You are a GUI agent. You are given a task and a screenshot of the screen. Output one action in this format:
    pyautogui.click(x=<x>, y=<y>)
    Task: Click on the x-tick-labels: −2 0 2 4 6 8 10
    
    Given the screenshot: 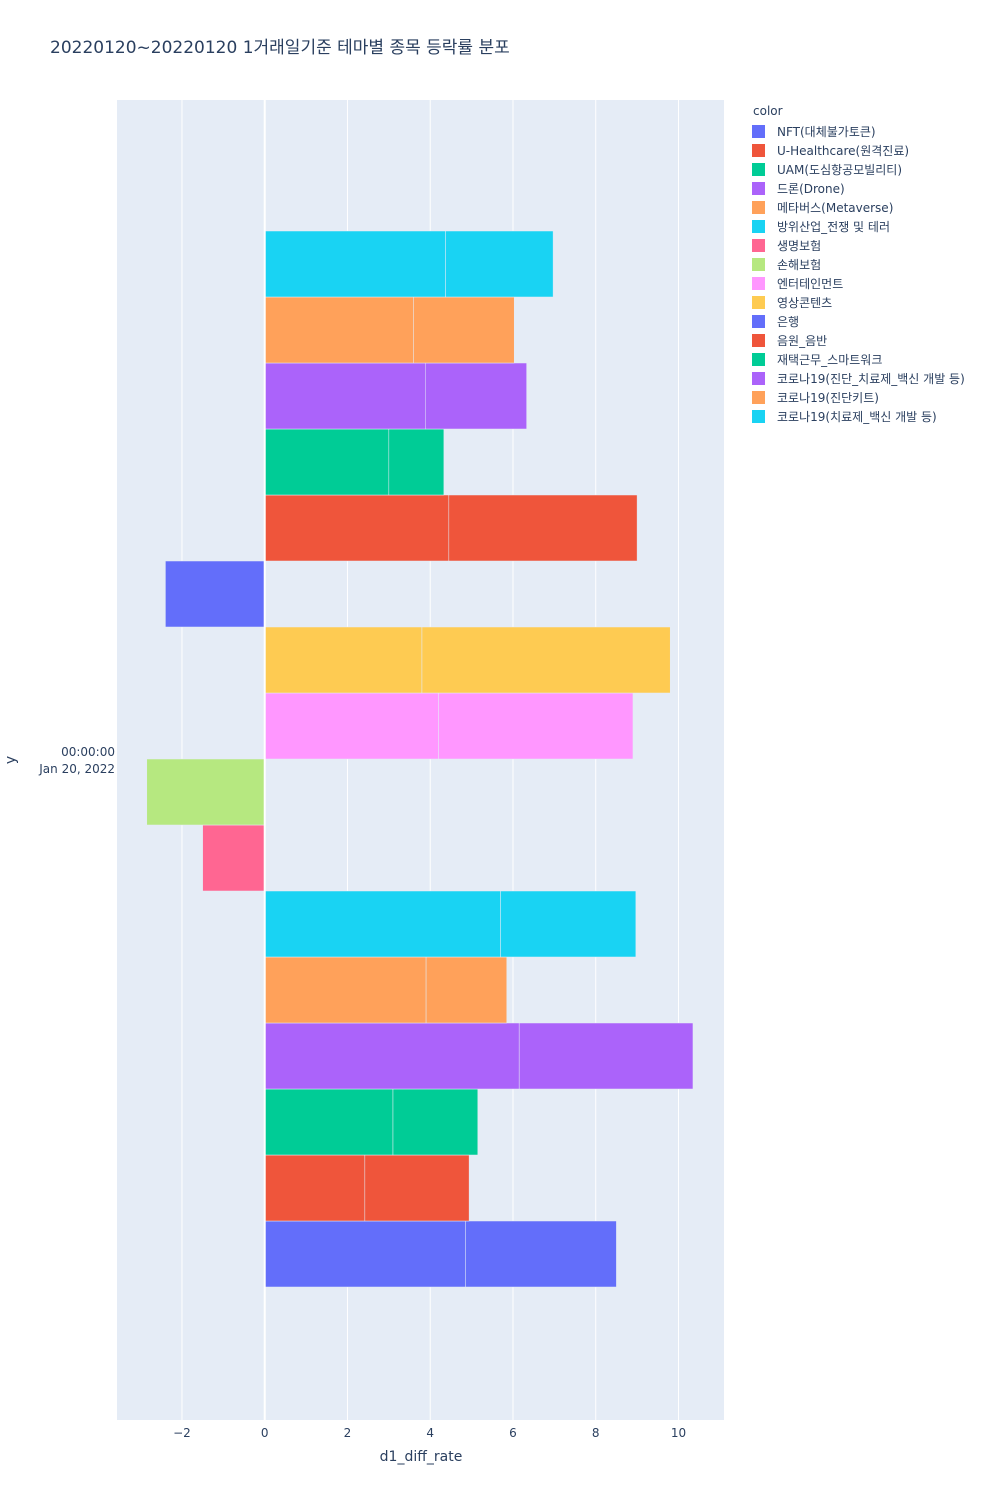 What is the action you would take?
    pyautogui.click(x=429, y=1433)
    